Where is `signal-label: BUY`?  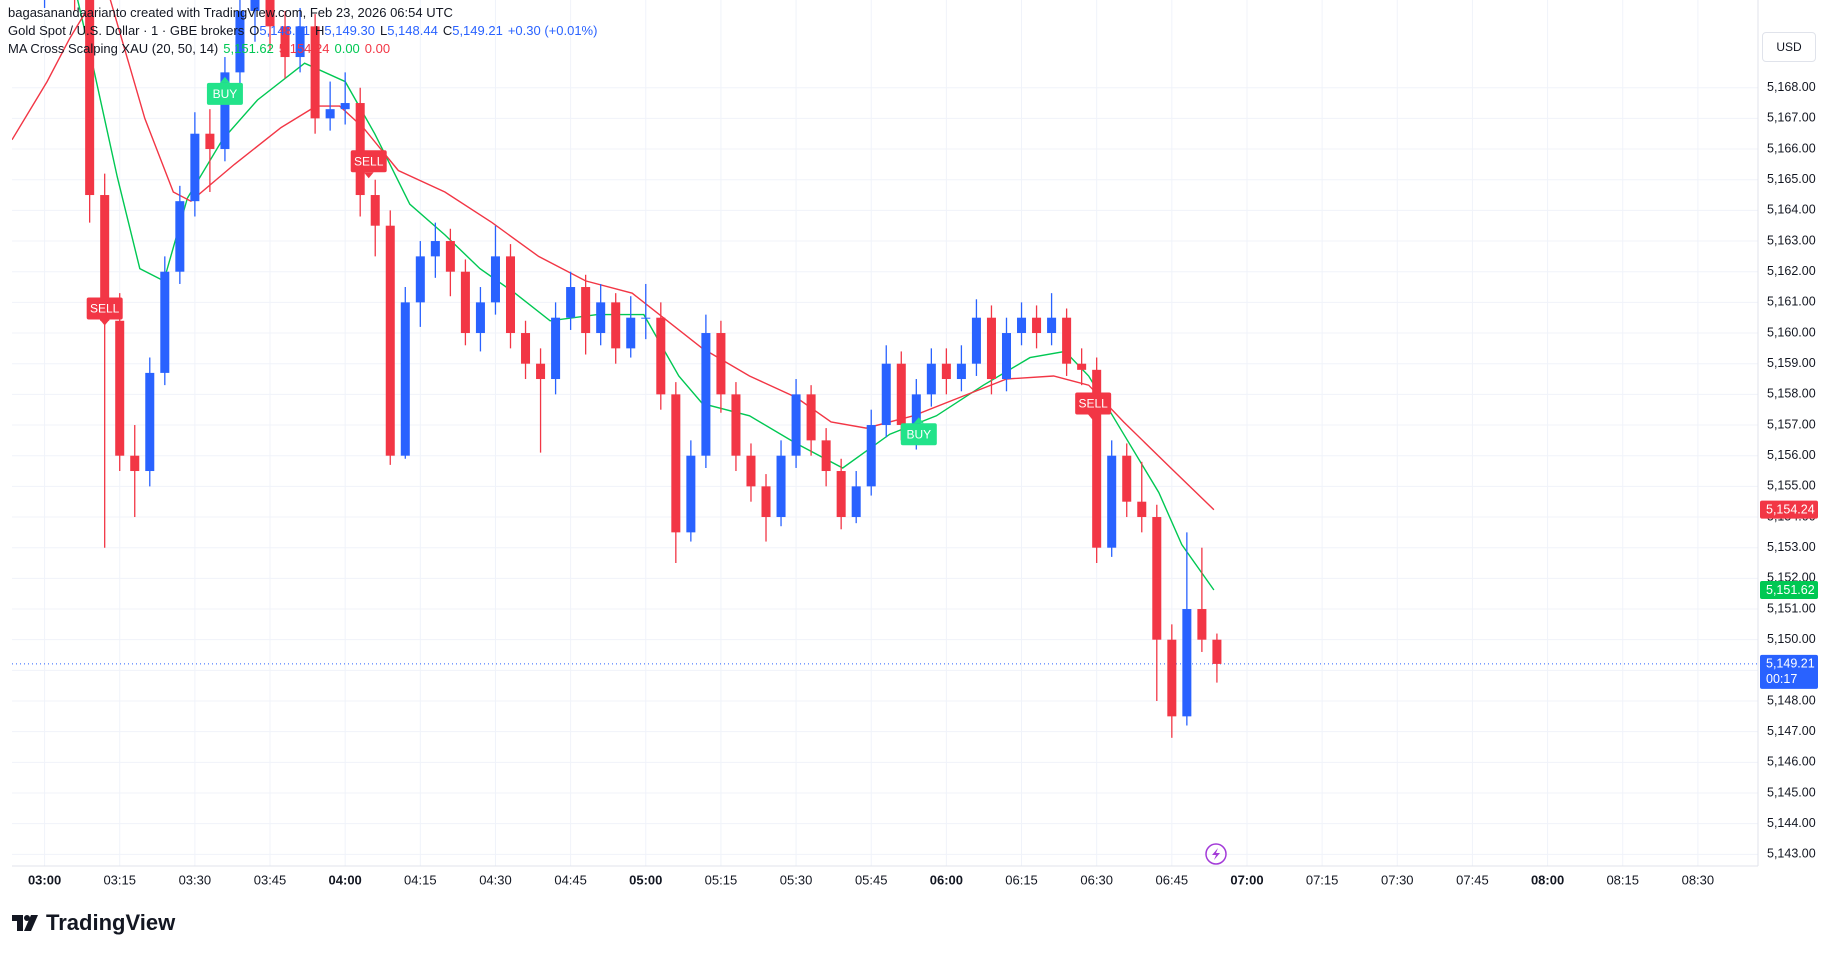
signal-label: BUY is located at coordinates (225, 94).